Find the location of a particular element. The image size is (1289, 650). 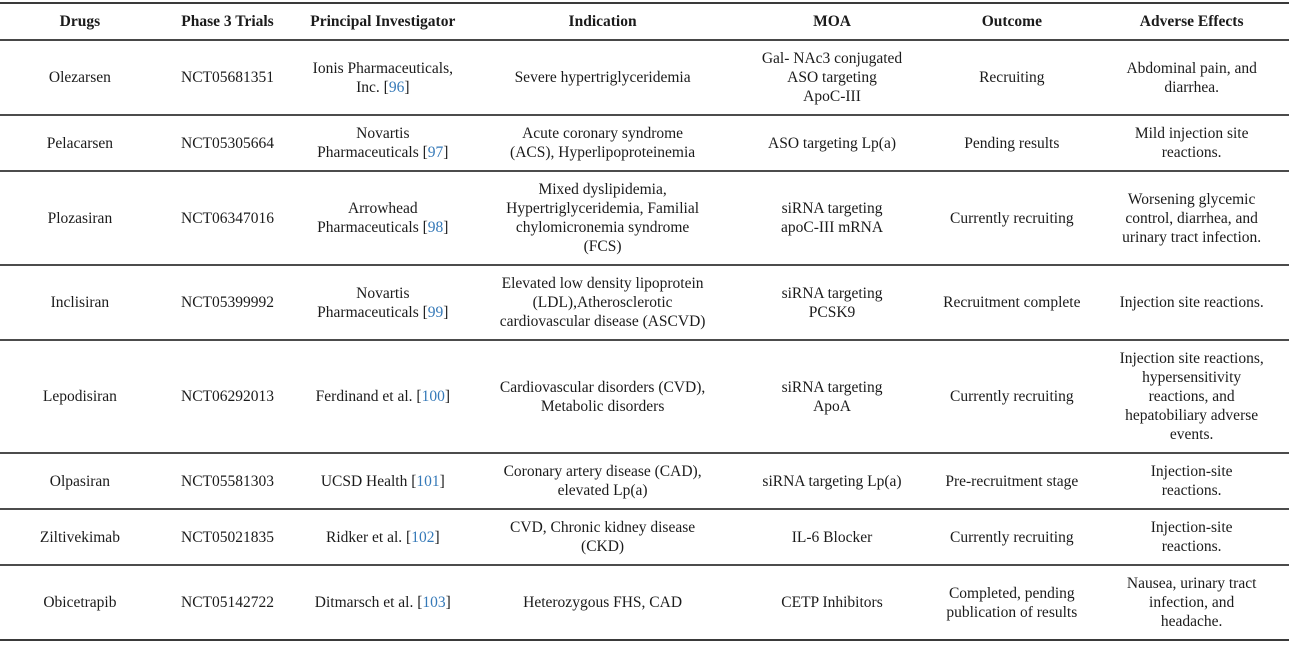

cell-drug: Plozasiran is located at coordinates (80, 218).